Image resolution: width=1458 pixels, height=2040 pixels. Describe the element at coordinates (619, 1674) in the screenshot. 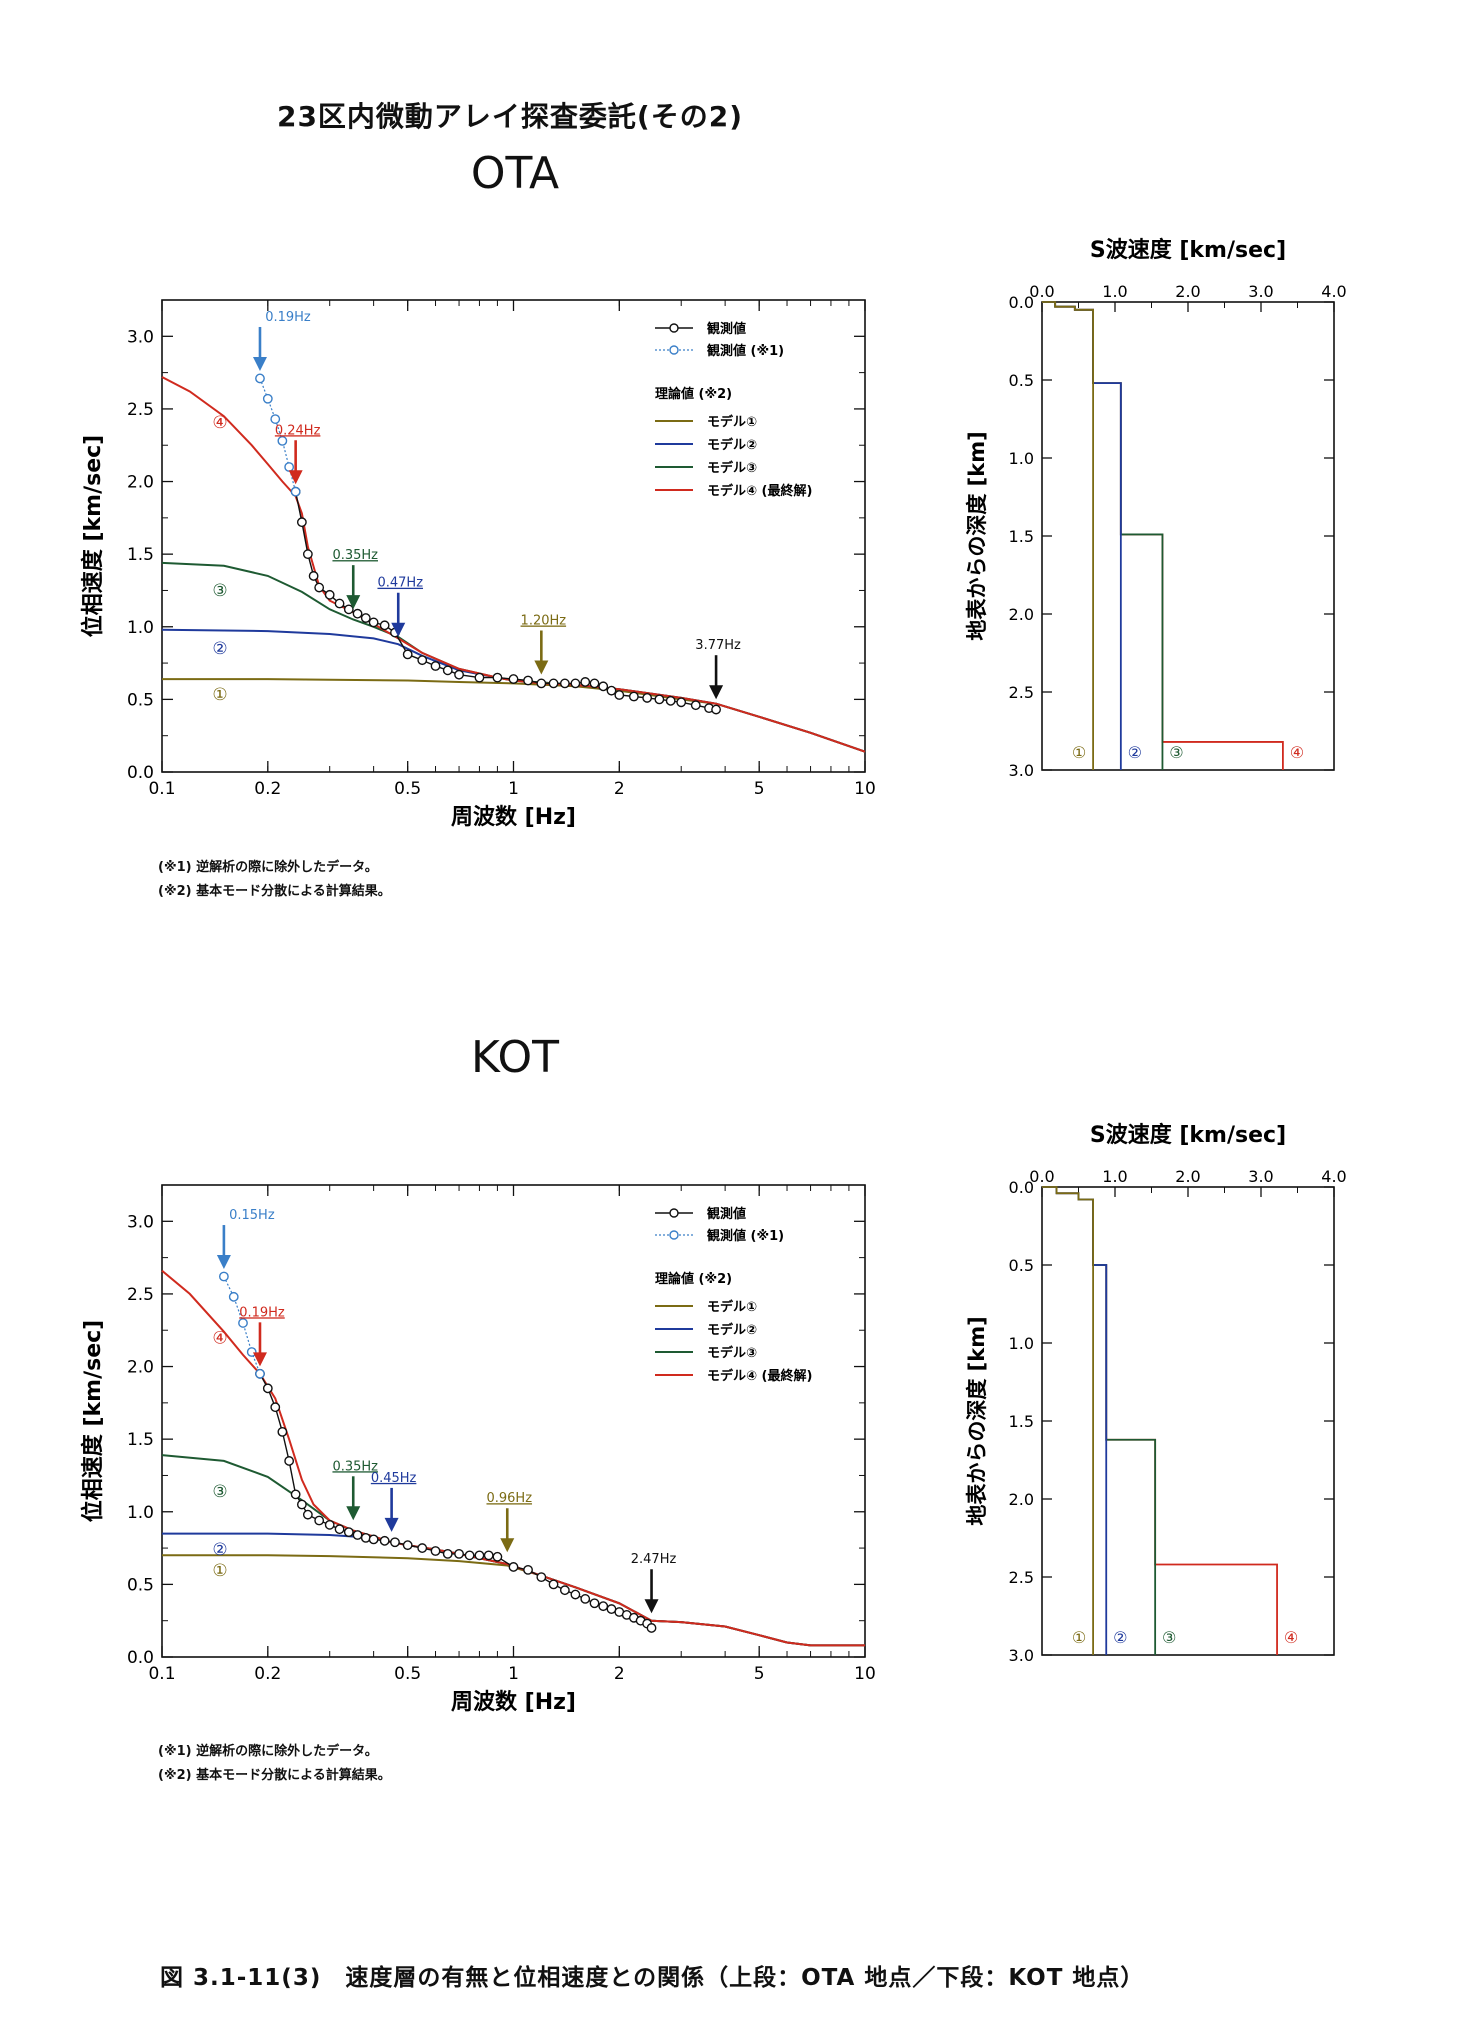

I see `x-tick-label: 2` at that location.